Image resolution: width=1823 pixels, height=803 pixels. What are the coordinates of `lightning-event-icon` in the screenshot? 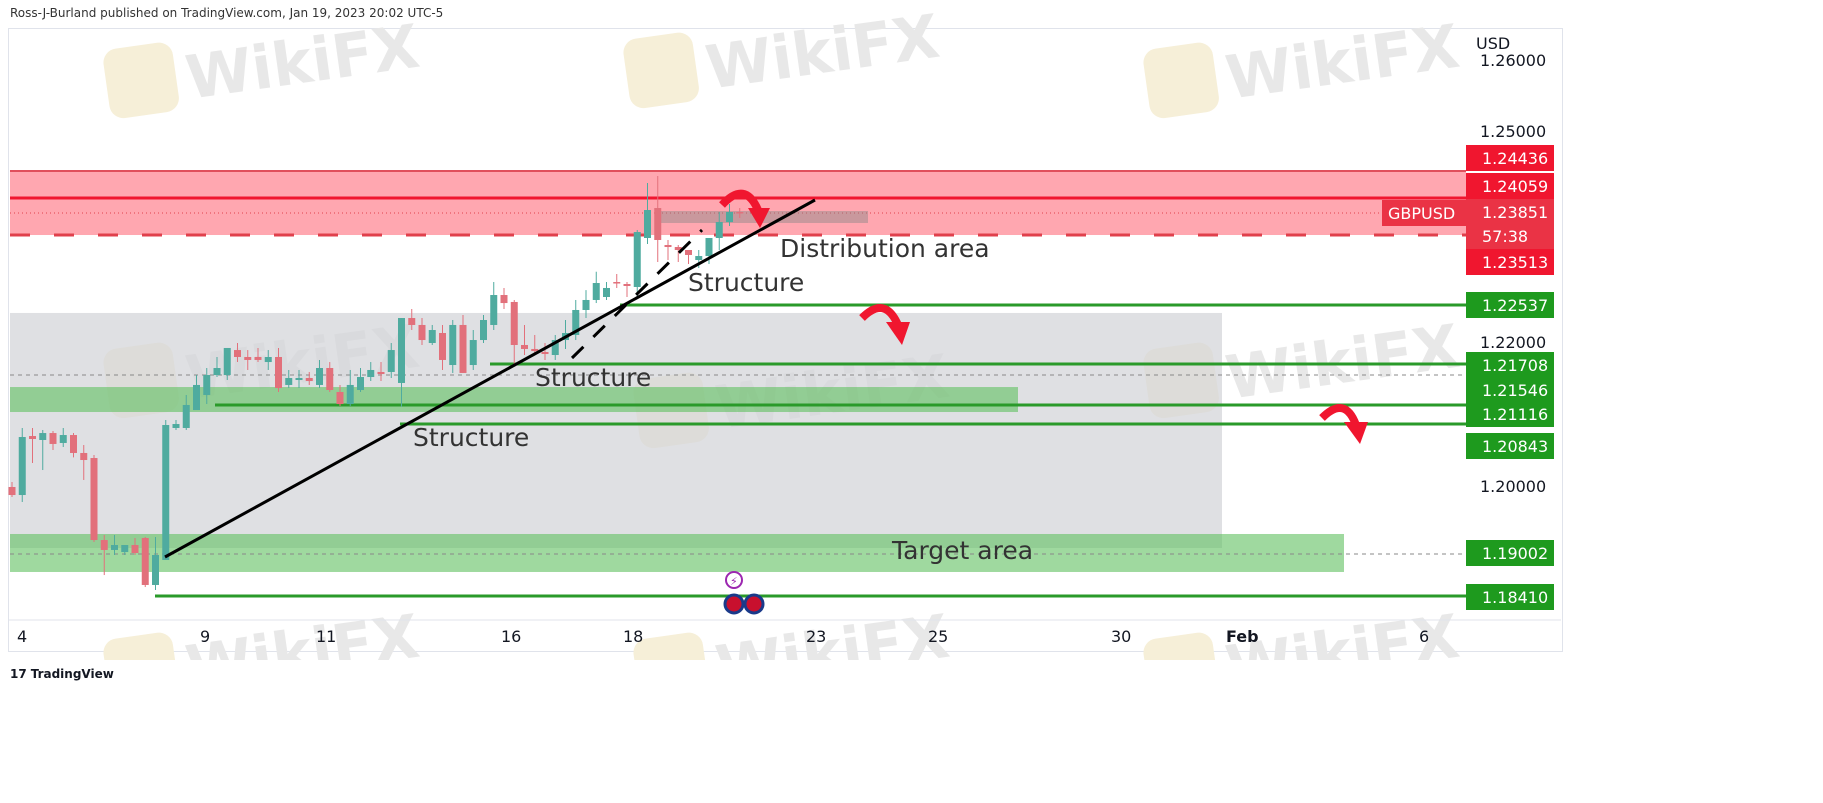 It's located at (734, 580).